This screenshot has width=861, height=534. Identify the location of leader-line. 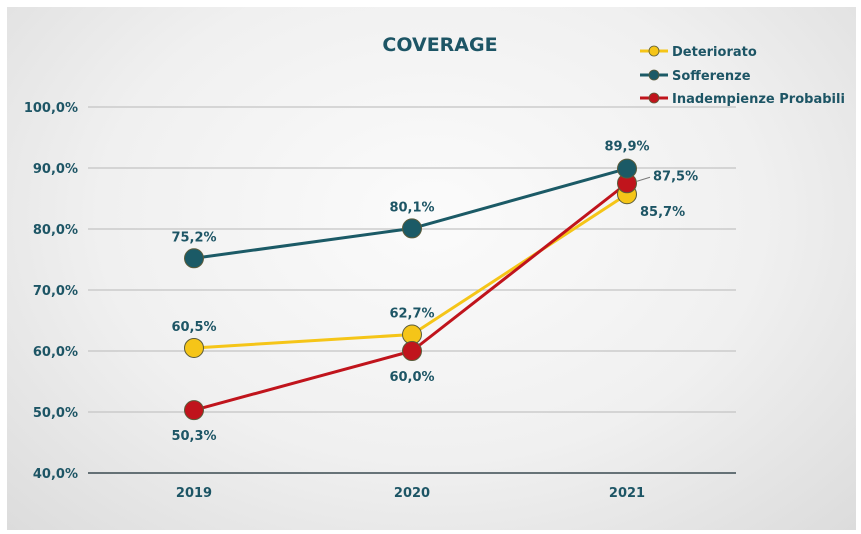
(643, 179).